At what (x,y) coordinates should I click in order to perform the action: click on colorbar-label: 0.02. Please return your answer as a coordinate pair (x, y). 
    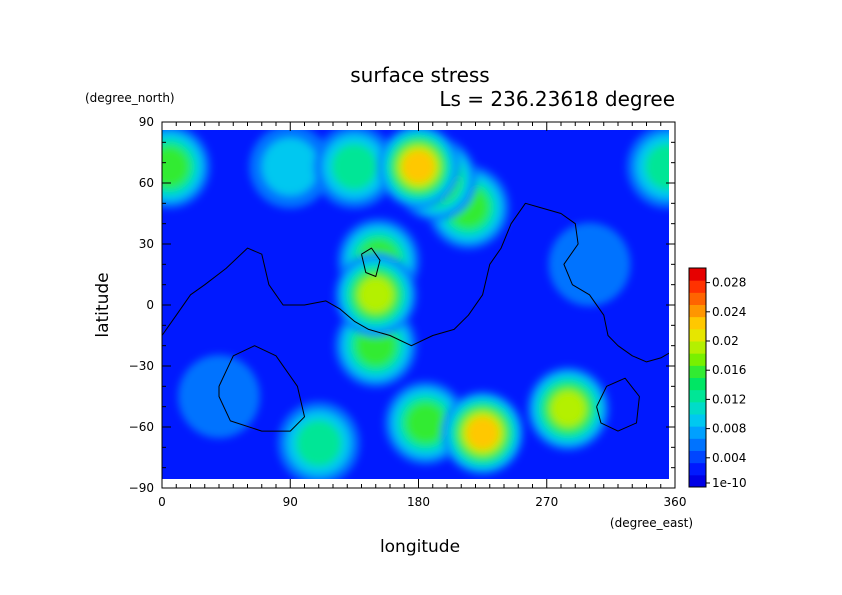
    Looking at the image, I should click on (725, 341).